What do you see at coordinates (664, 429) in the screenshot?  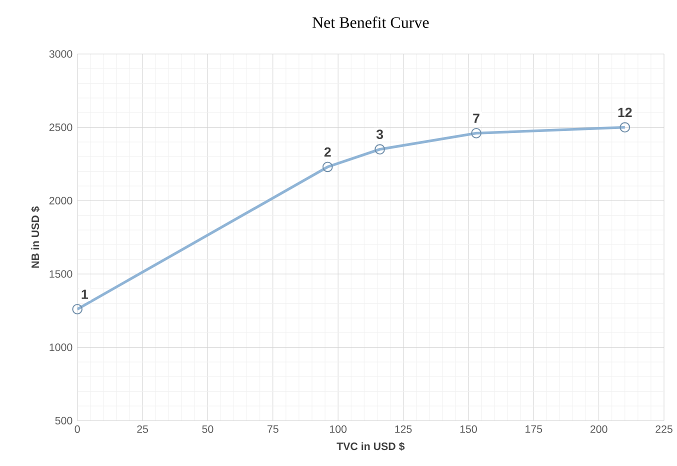 I see `x-tick-label: 225` at bounding box center [664, 429].